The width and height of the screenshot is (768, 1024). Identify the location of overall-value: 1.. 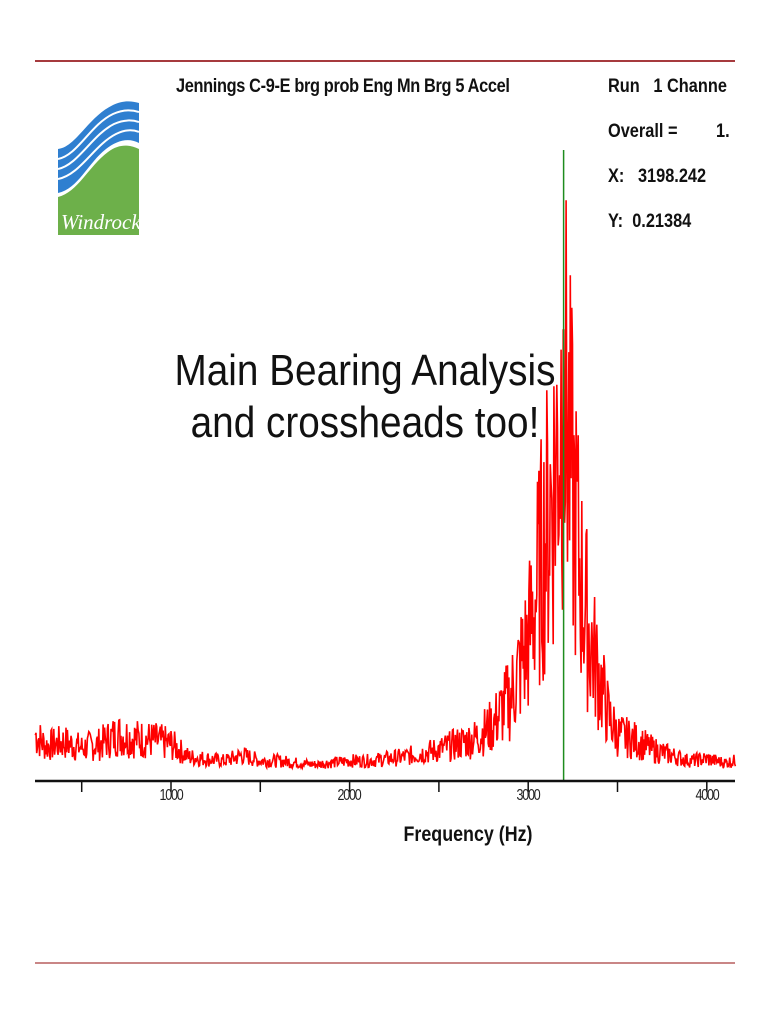
(723, 131).